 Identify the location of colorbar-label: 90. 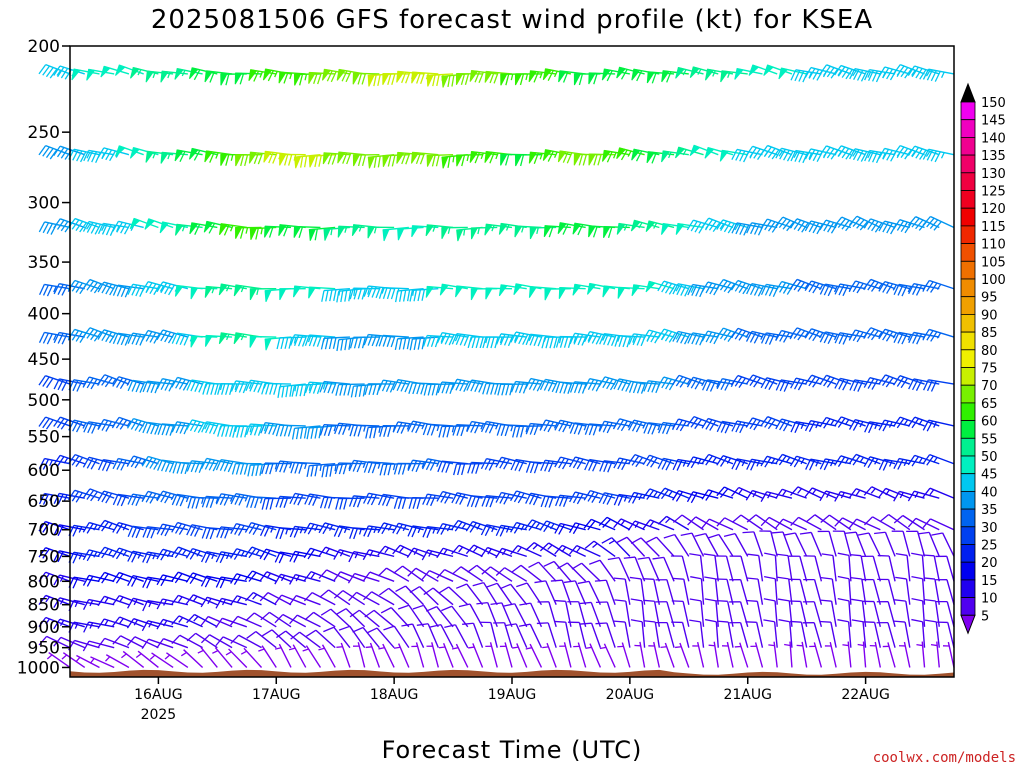
(989, 315).